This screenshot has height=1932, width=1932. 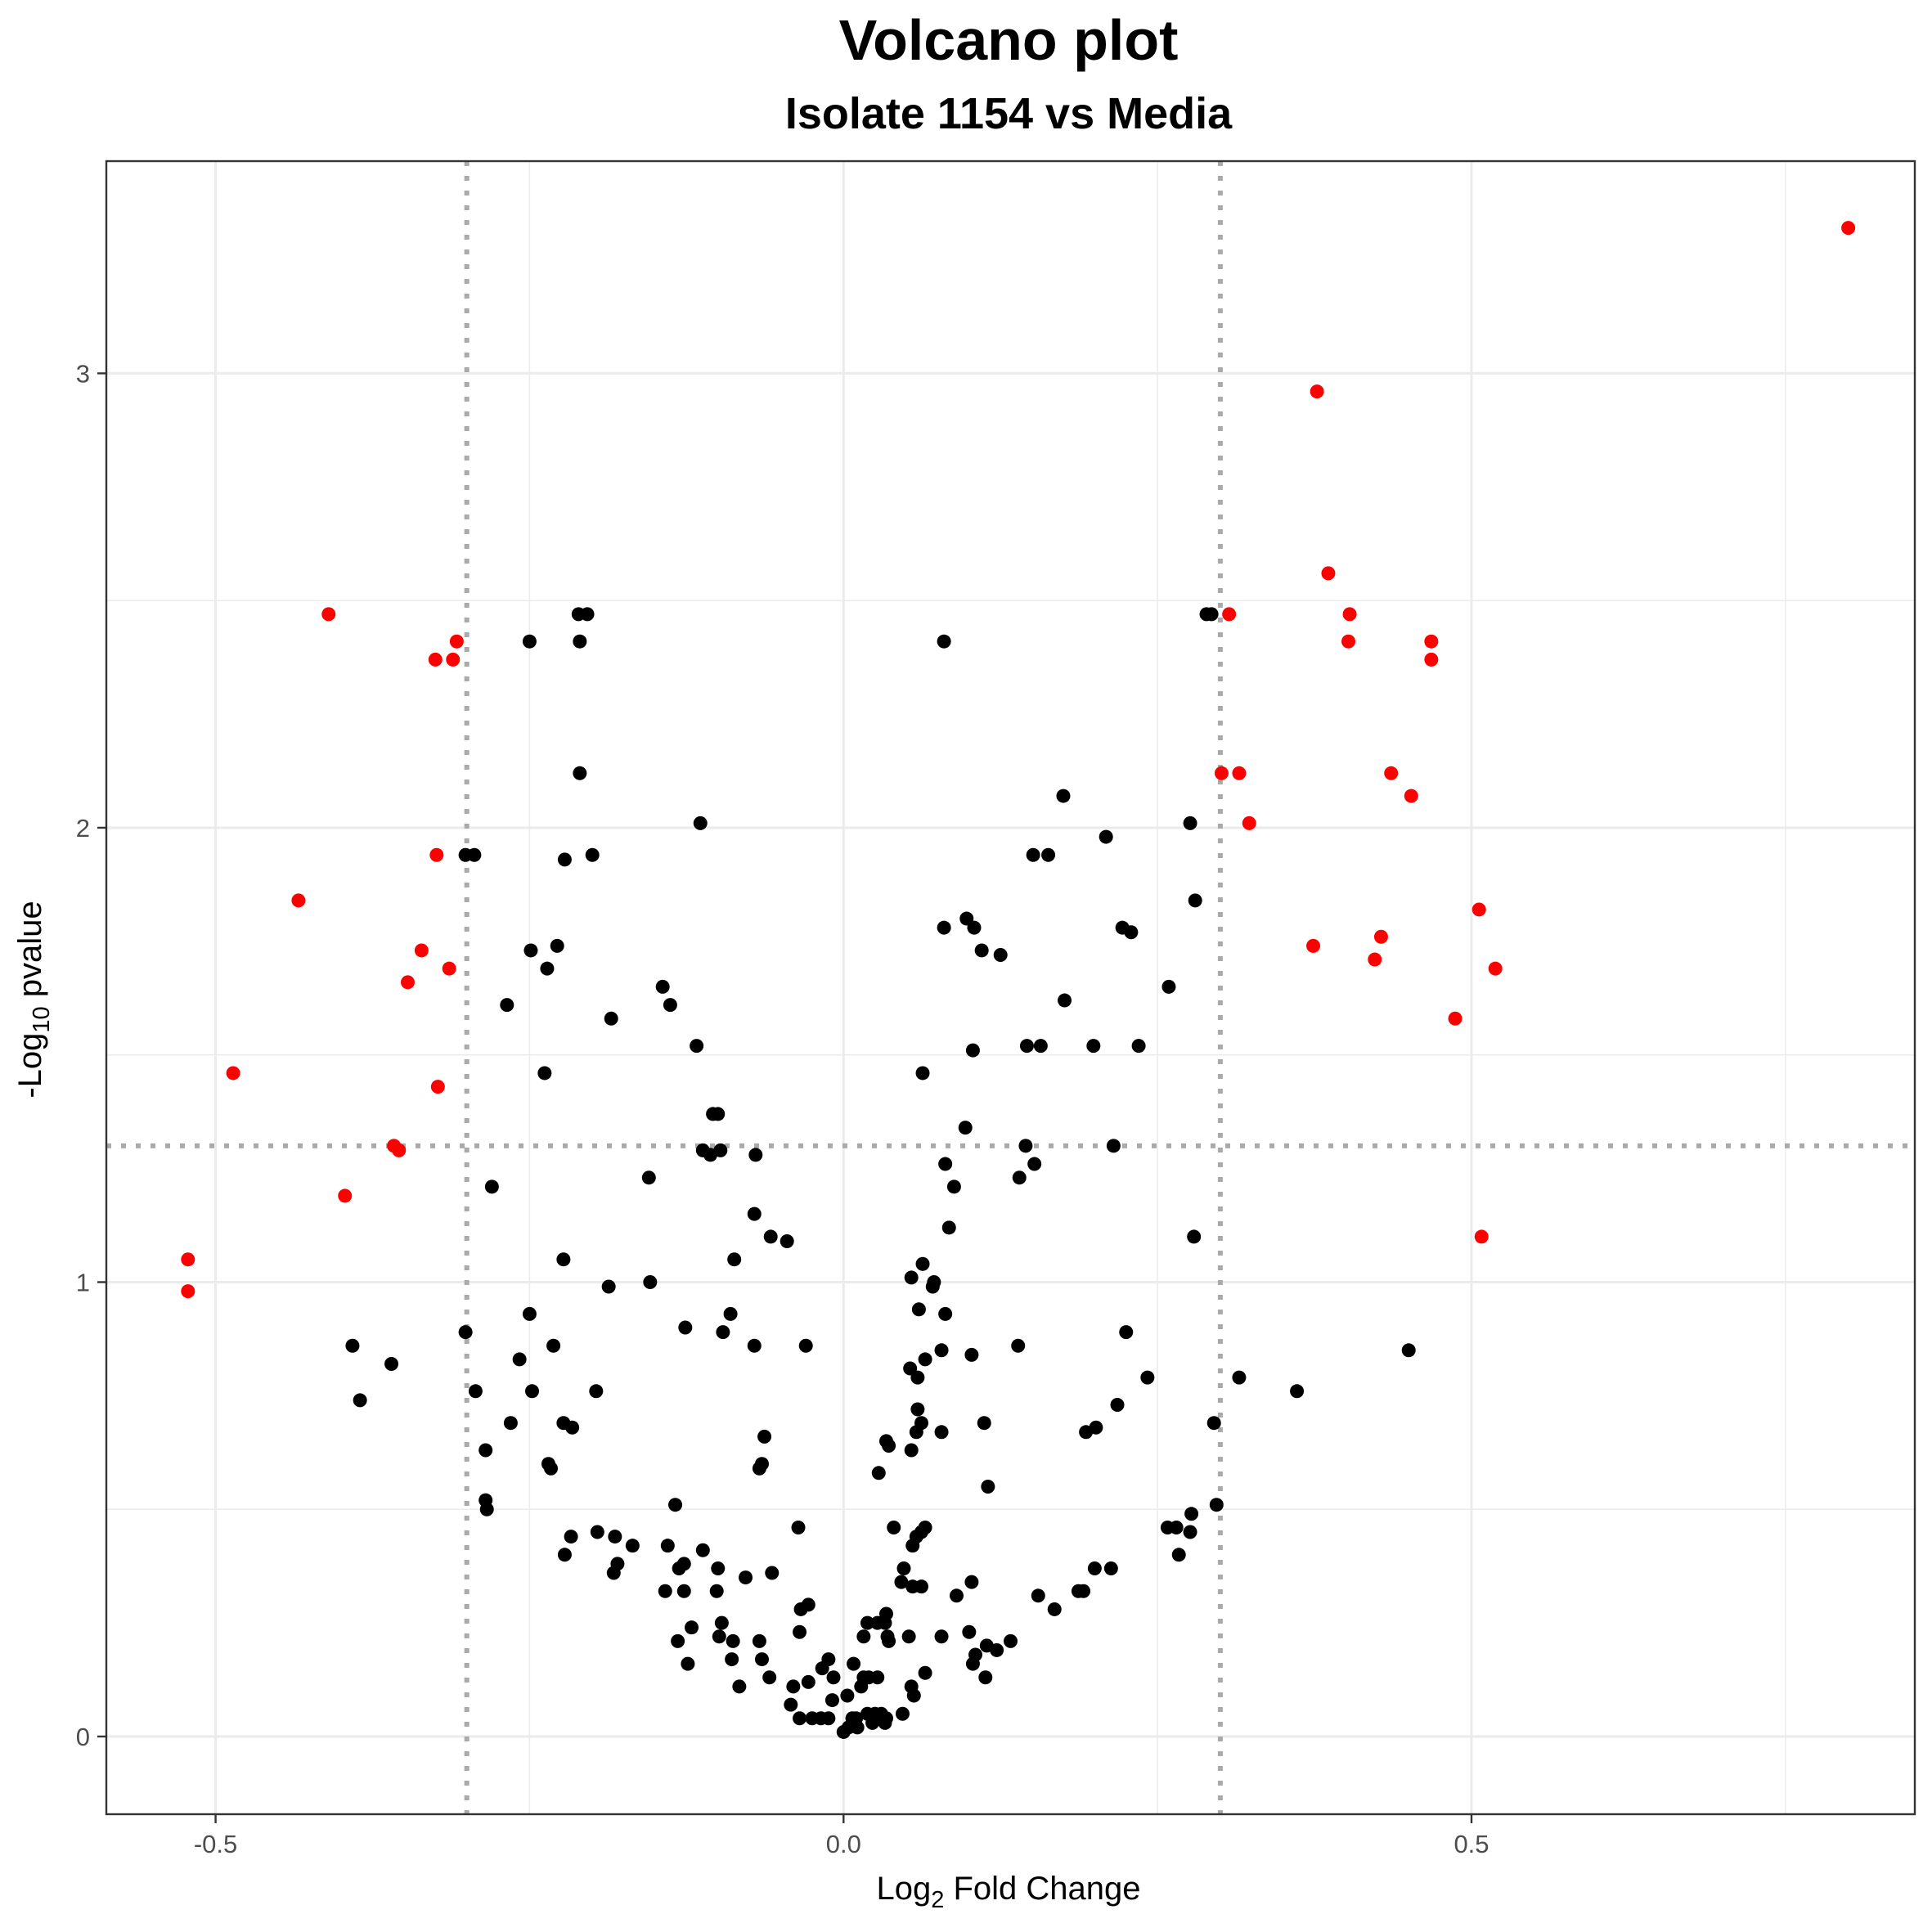 I want to click on x-tick-label: -0.5, so click(x=215, y=1844).